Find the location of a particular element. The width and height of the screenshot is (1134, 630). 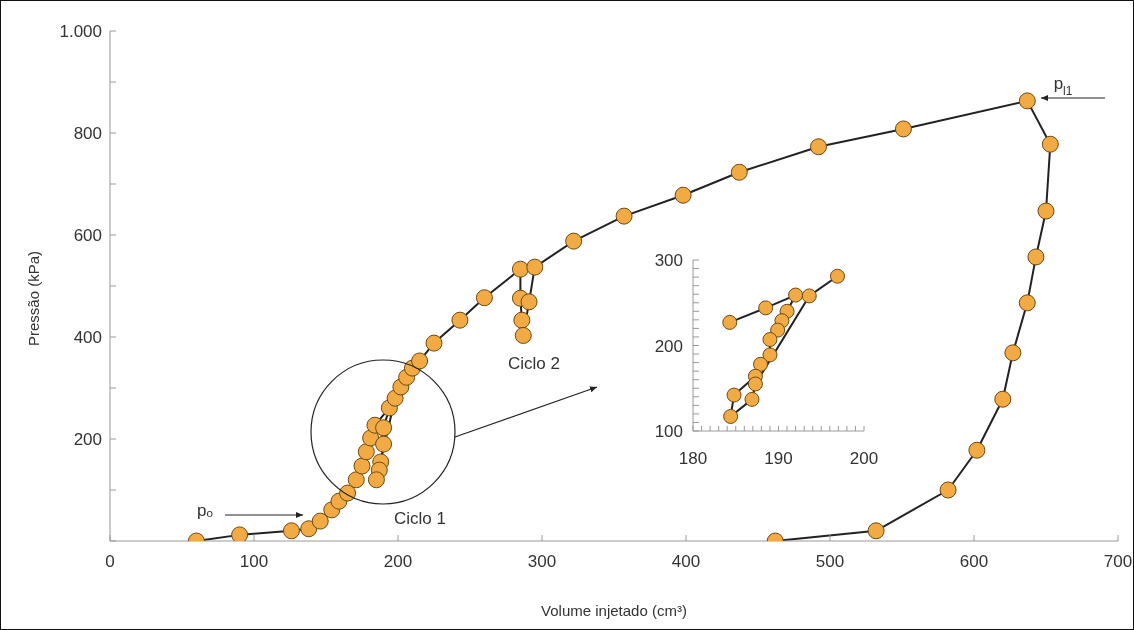

annotation: pₒ is located at coordinates (205, 511).